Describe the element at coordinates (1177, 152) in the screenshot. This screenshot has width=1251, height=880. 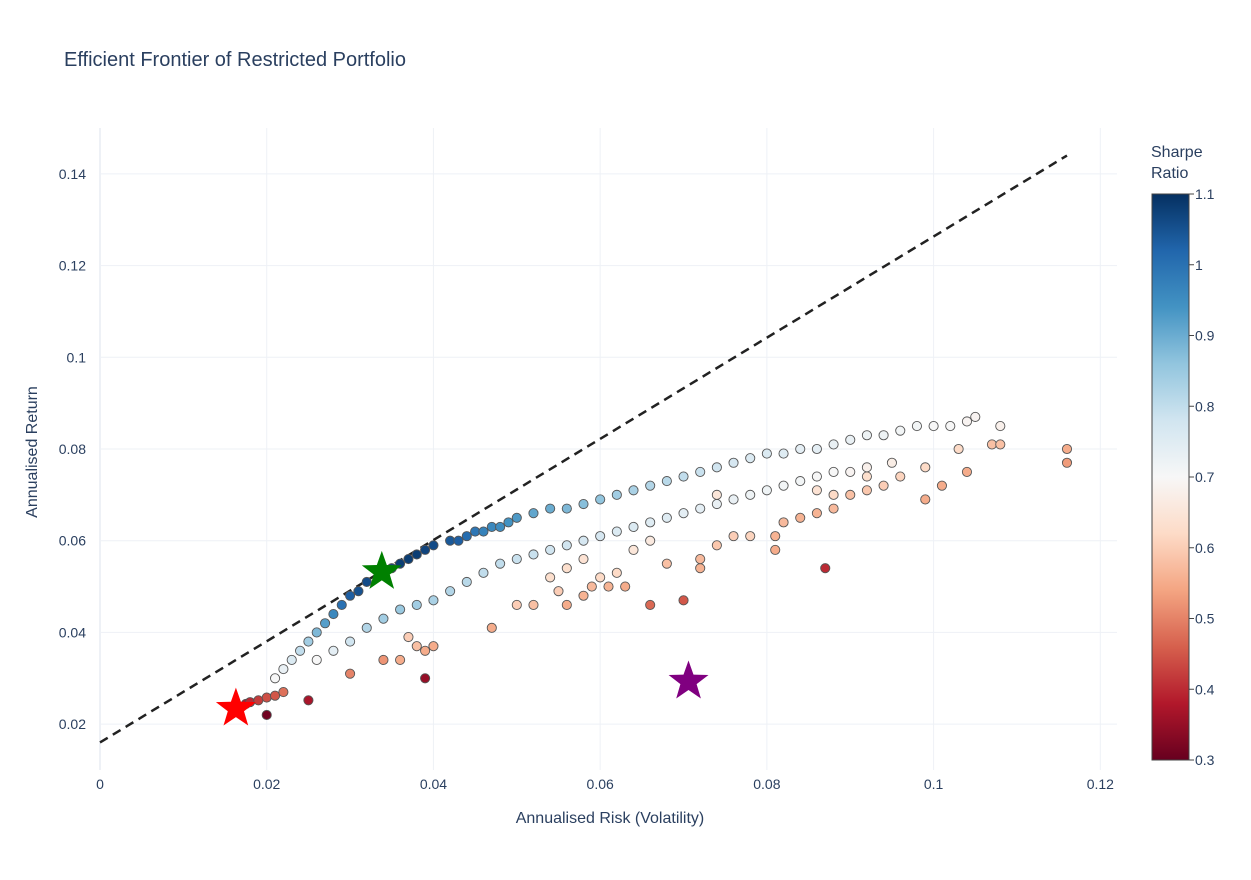
I see `colorbar-title-line1: Sharpe` at that location.